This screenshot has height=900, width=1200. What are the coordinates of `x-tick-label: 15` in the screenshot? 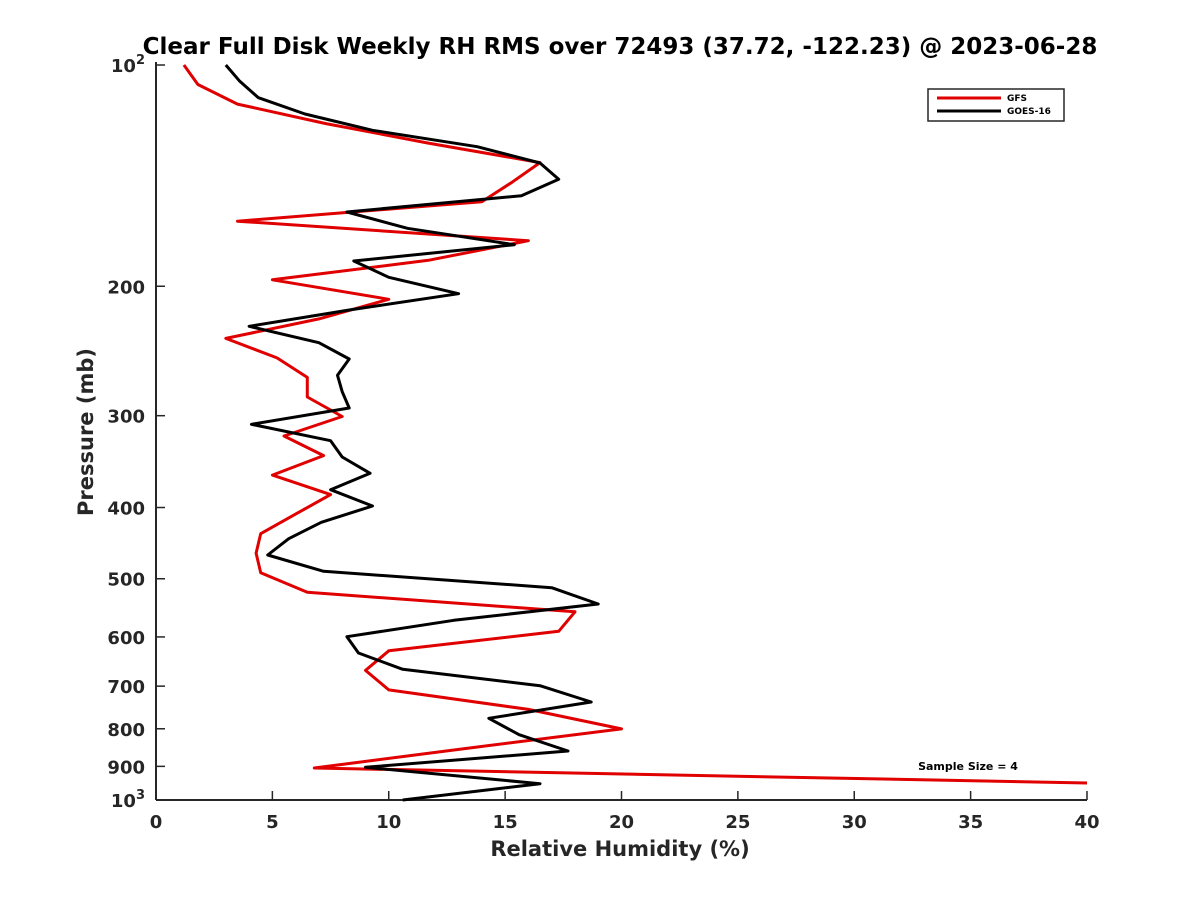 It's located at (505, 822).